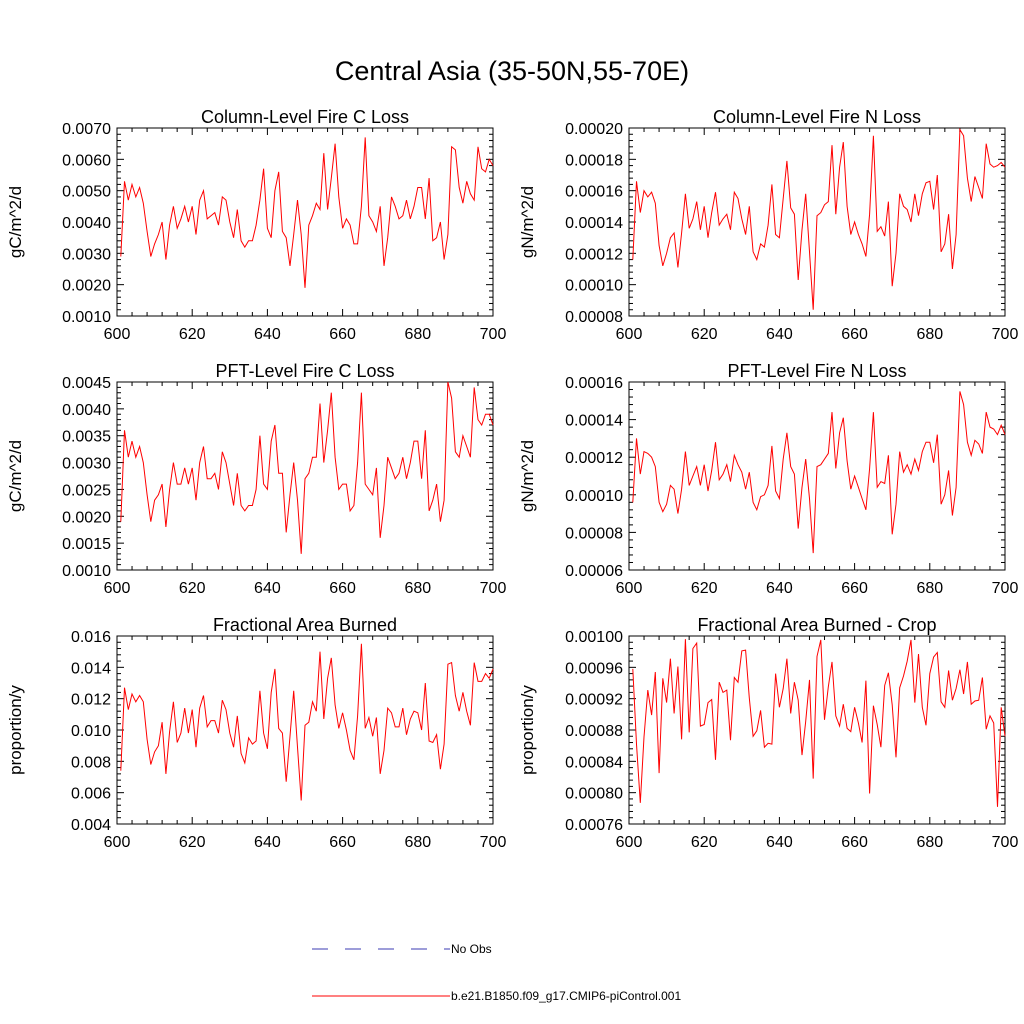 Image resolution: width=1024 pixels, height=1024 pixels. I want to click on panel-title: PFT-Level Fire C Loss, so click(304, 371).